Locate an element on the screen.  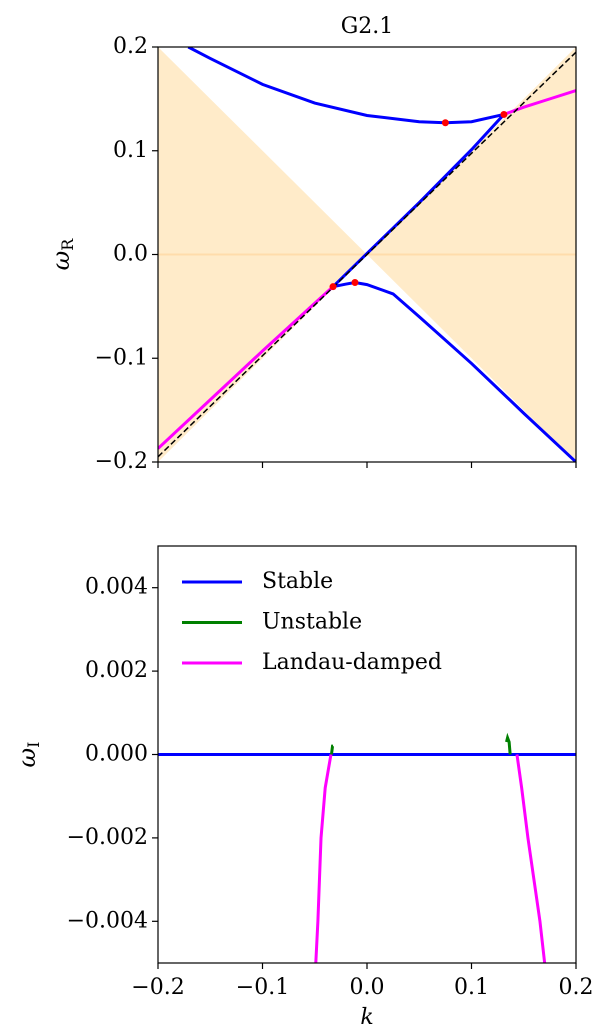
x-tick-label: −0.2 is located at coordinates (157, 987).